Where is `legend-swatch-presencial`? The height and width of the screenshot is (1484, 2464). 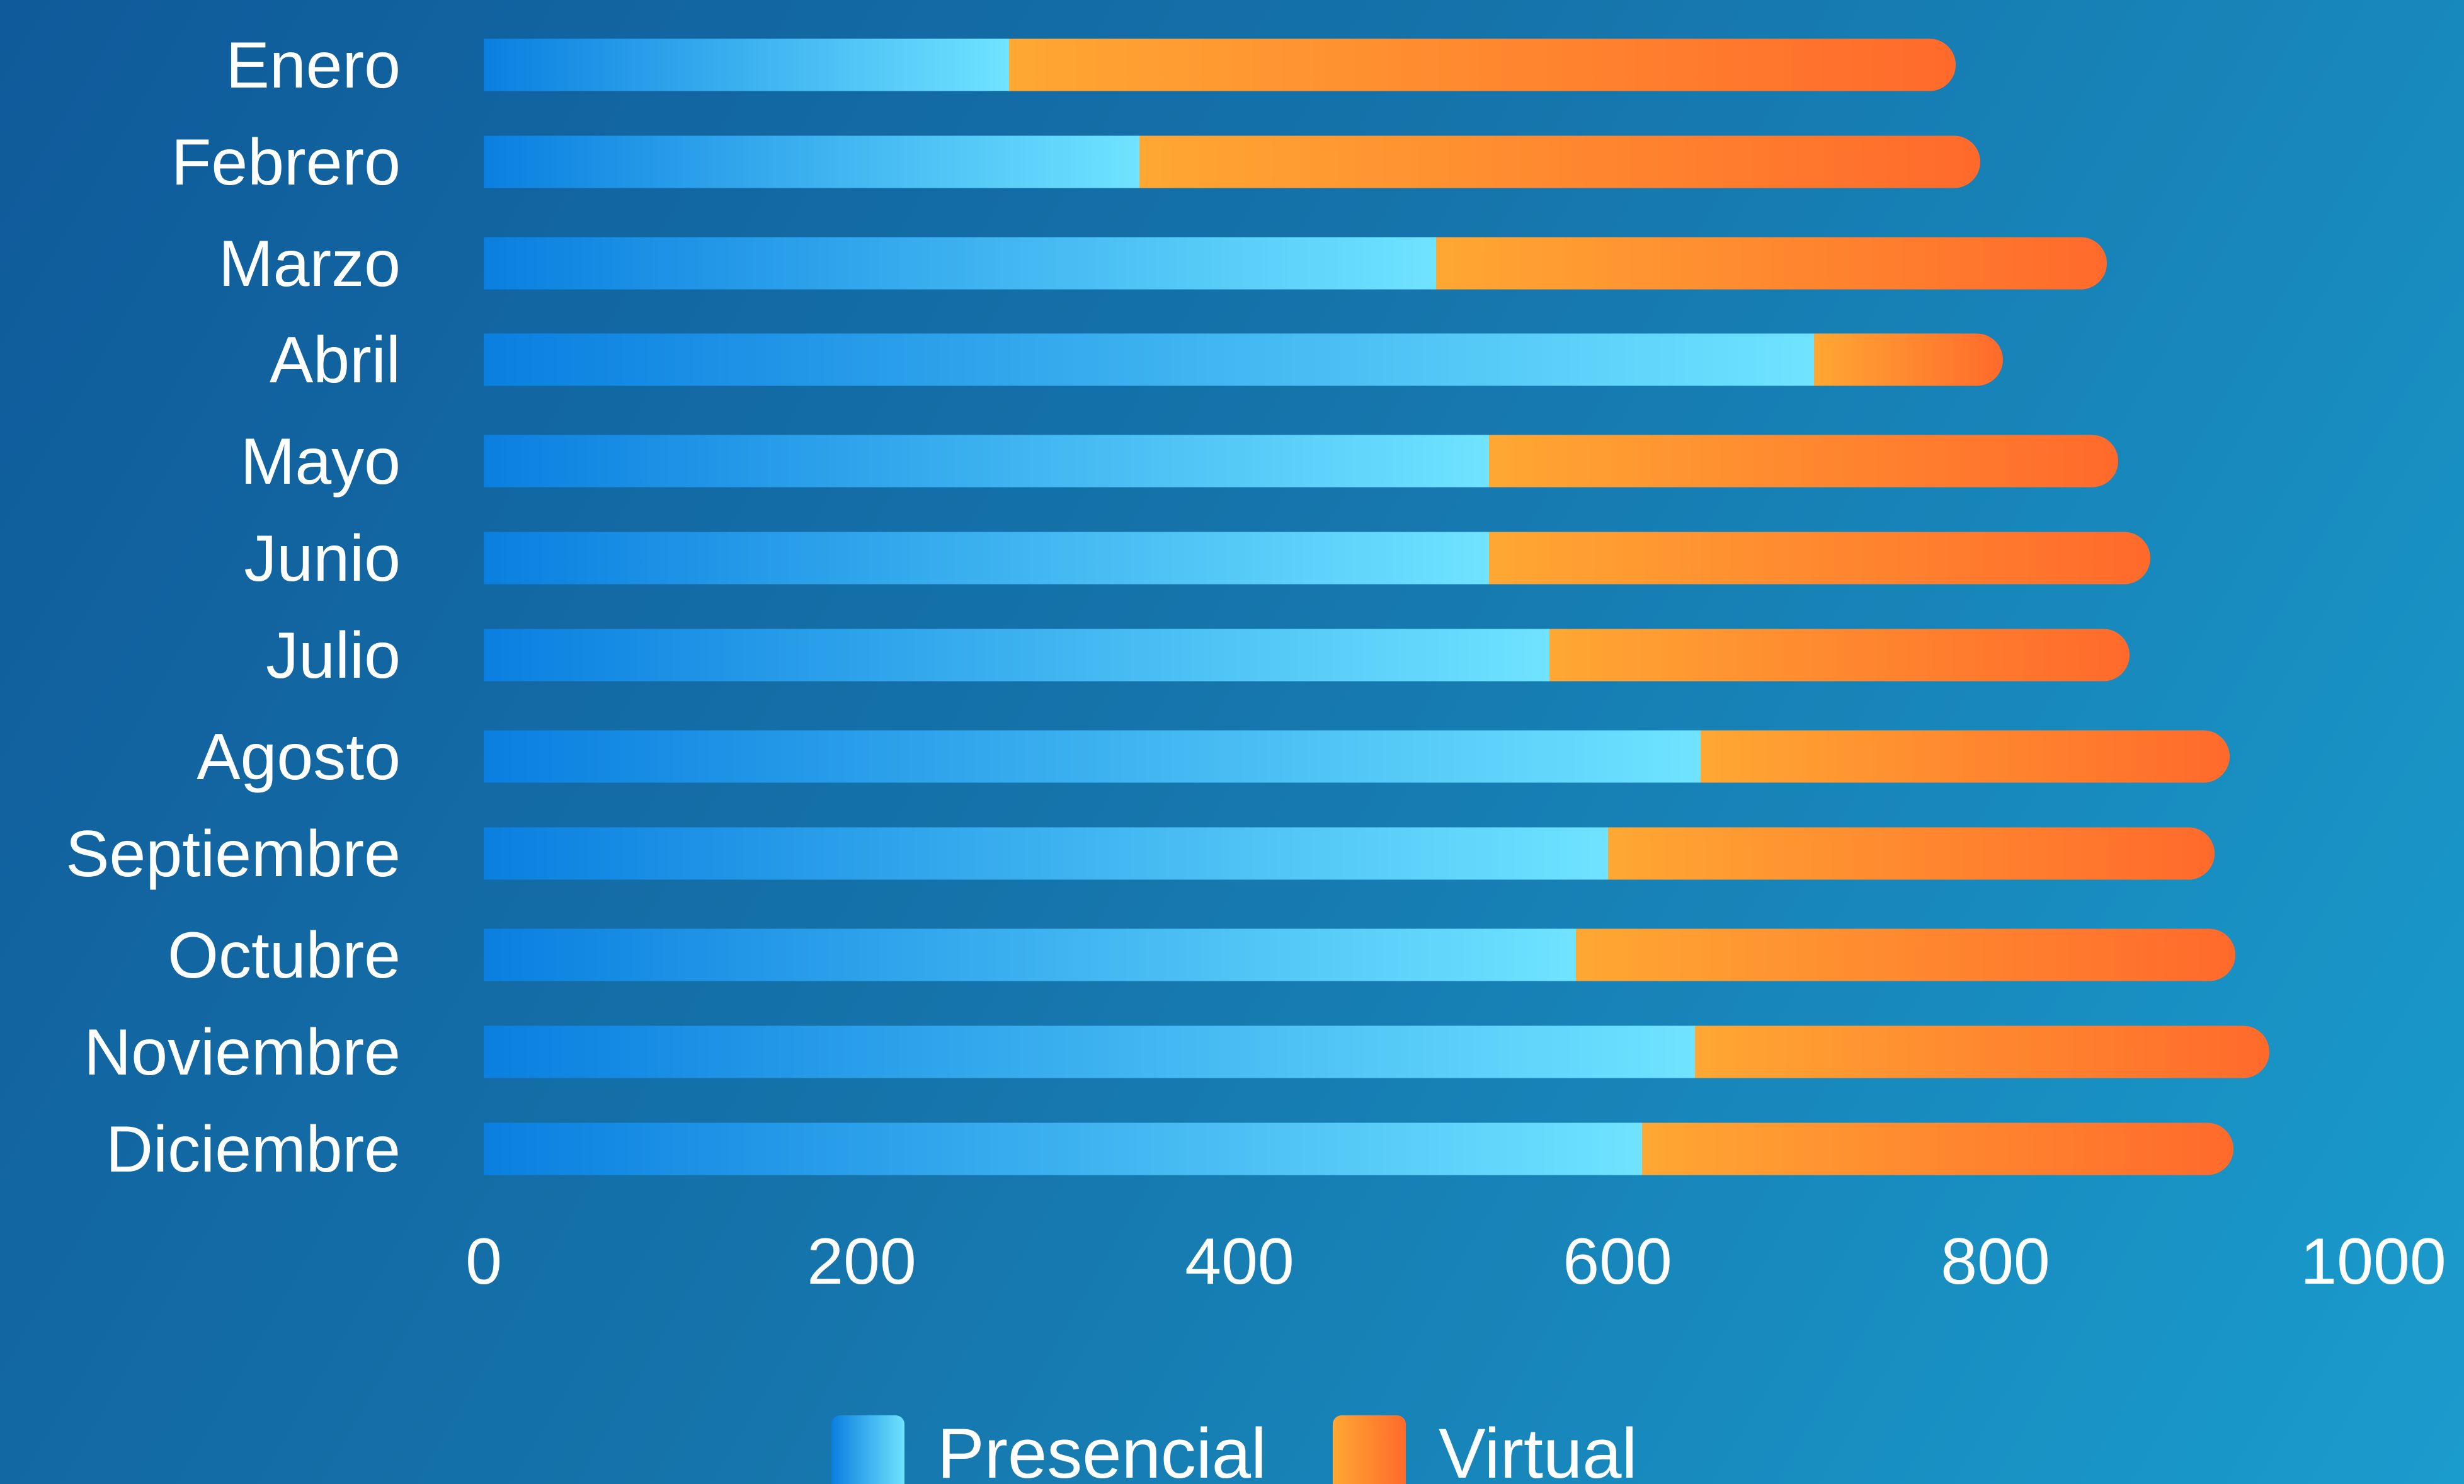
legend-swatch-presencial is located at coordinates (867, 1449).